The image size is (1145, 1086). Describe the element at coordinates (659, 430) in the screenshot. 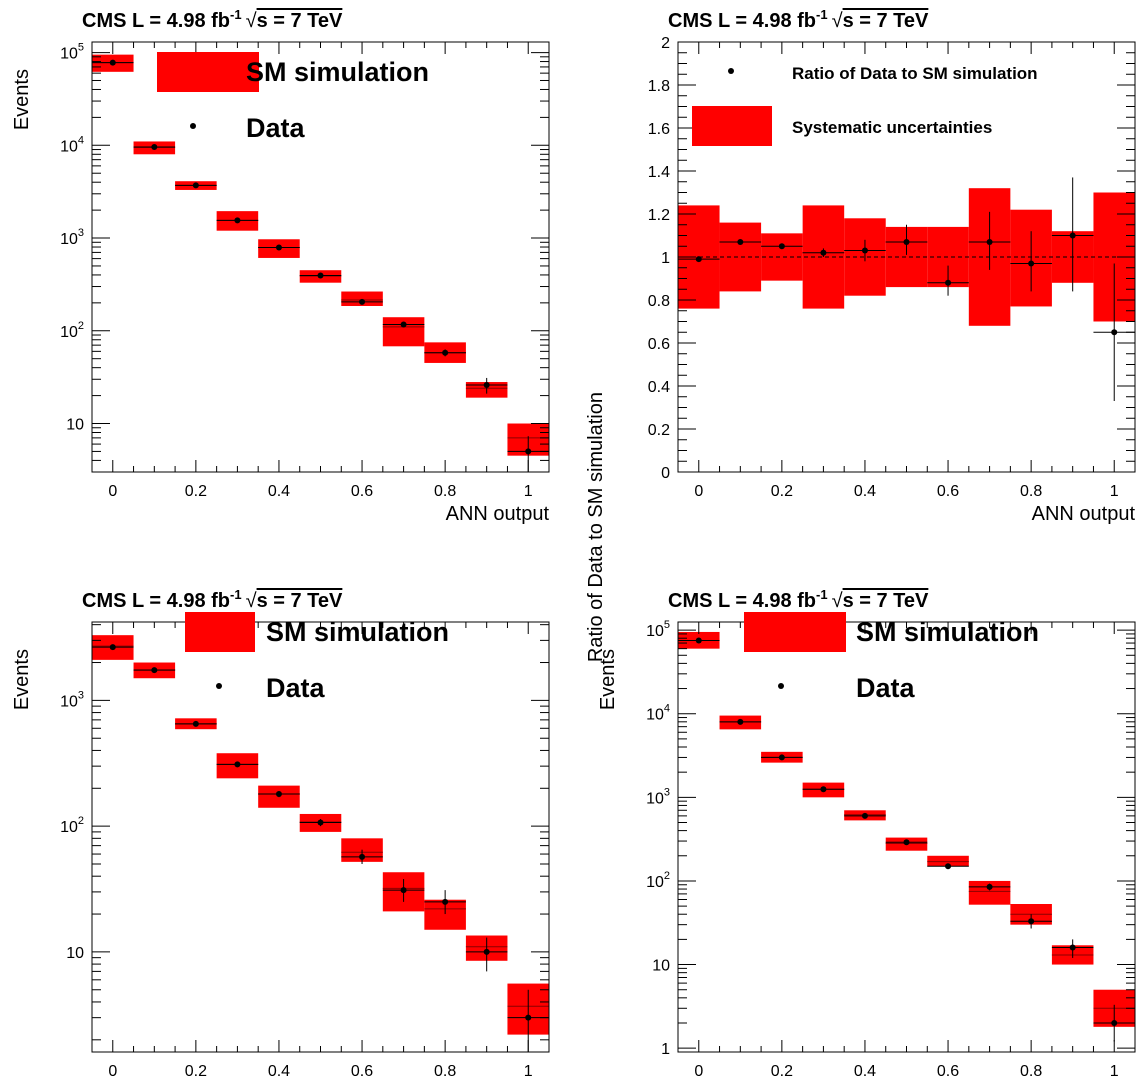

I see `y-tick-mantissa: 0.2` at that location.